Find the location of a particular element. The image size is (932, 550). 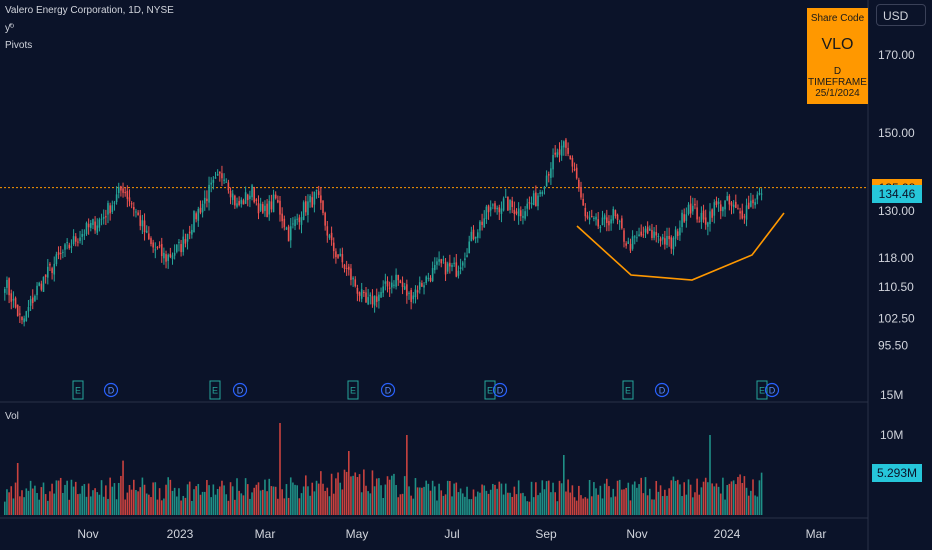

currency-selector: USD is located at coordinates (901, 15).